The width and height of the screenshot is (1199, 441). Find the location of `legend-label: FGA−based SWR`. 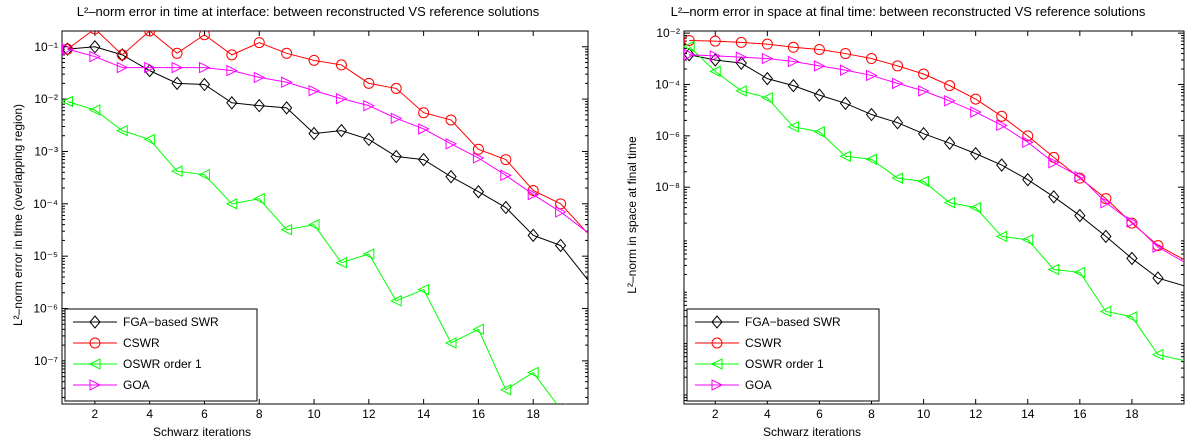

legend-label: FGA−based SWR is located at coordinates (793, 322).